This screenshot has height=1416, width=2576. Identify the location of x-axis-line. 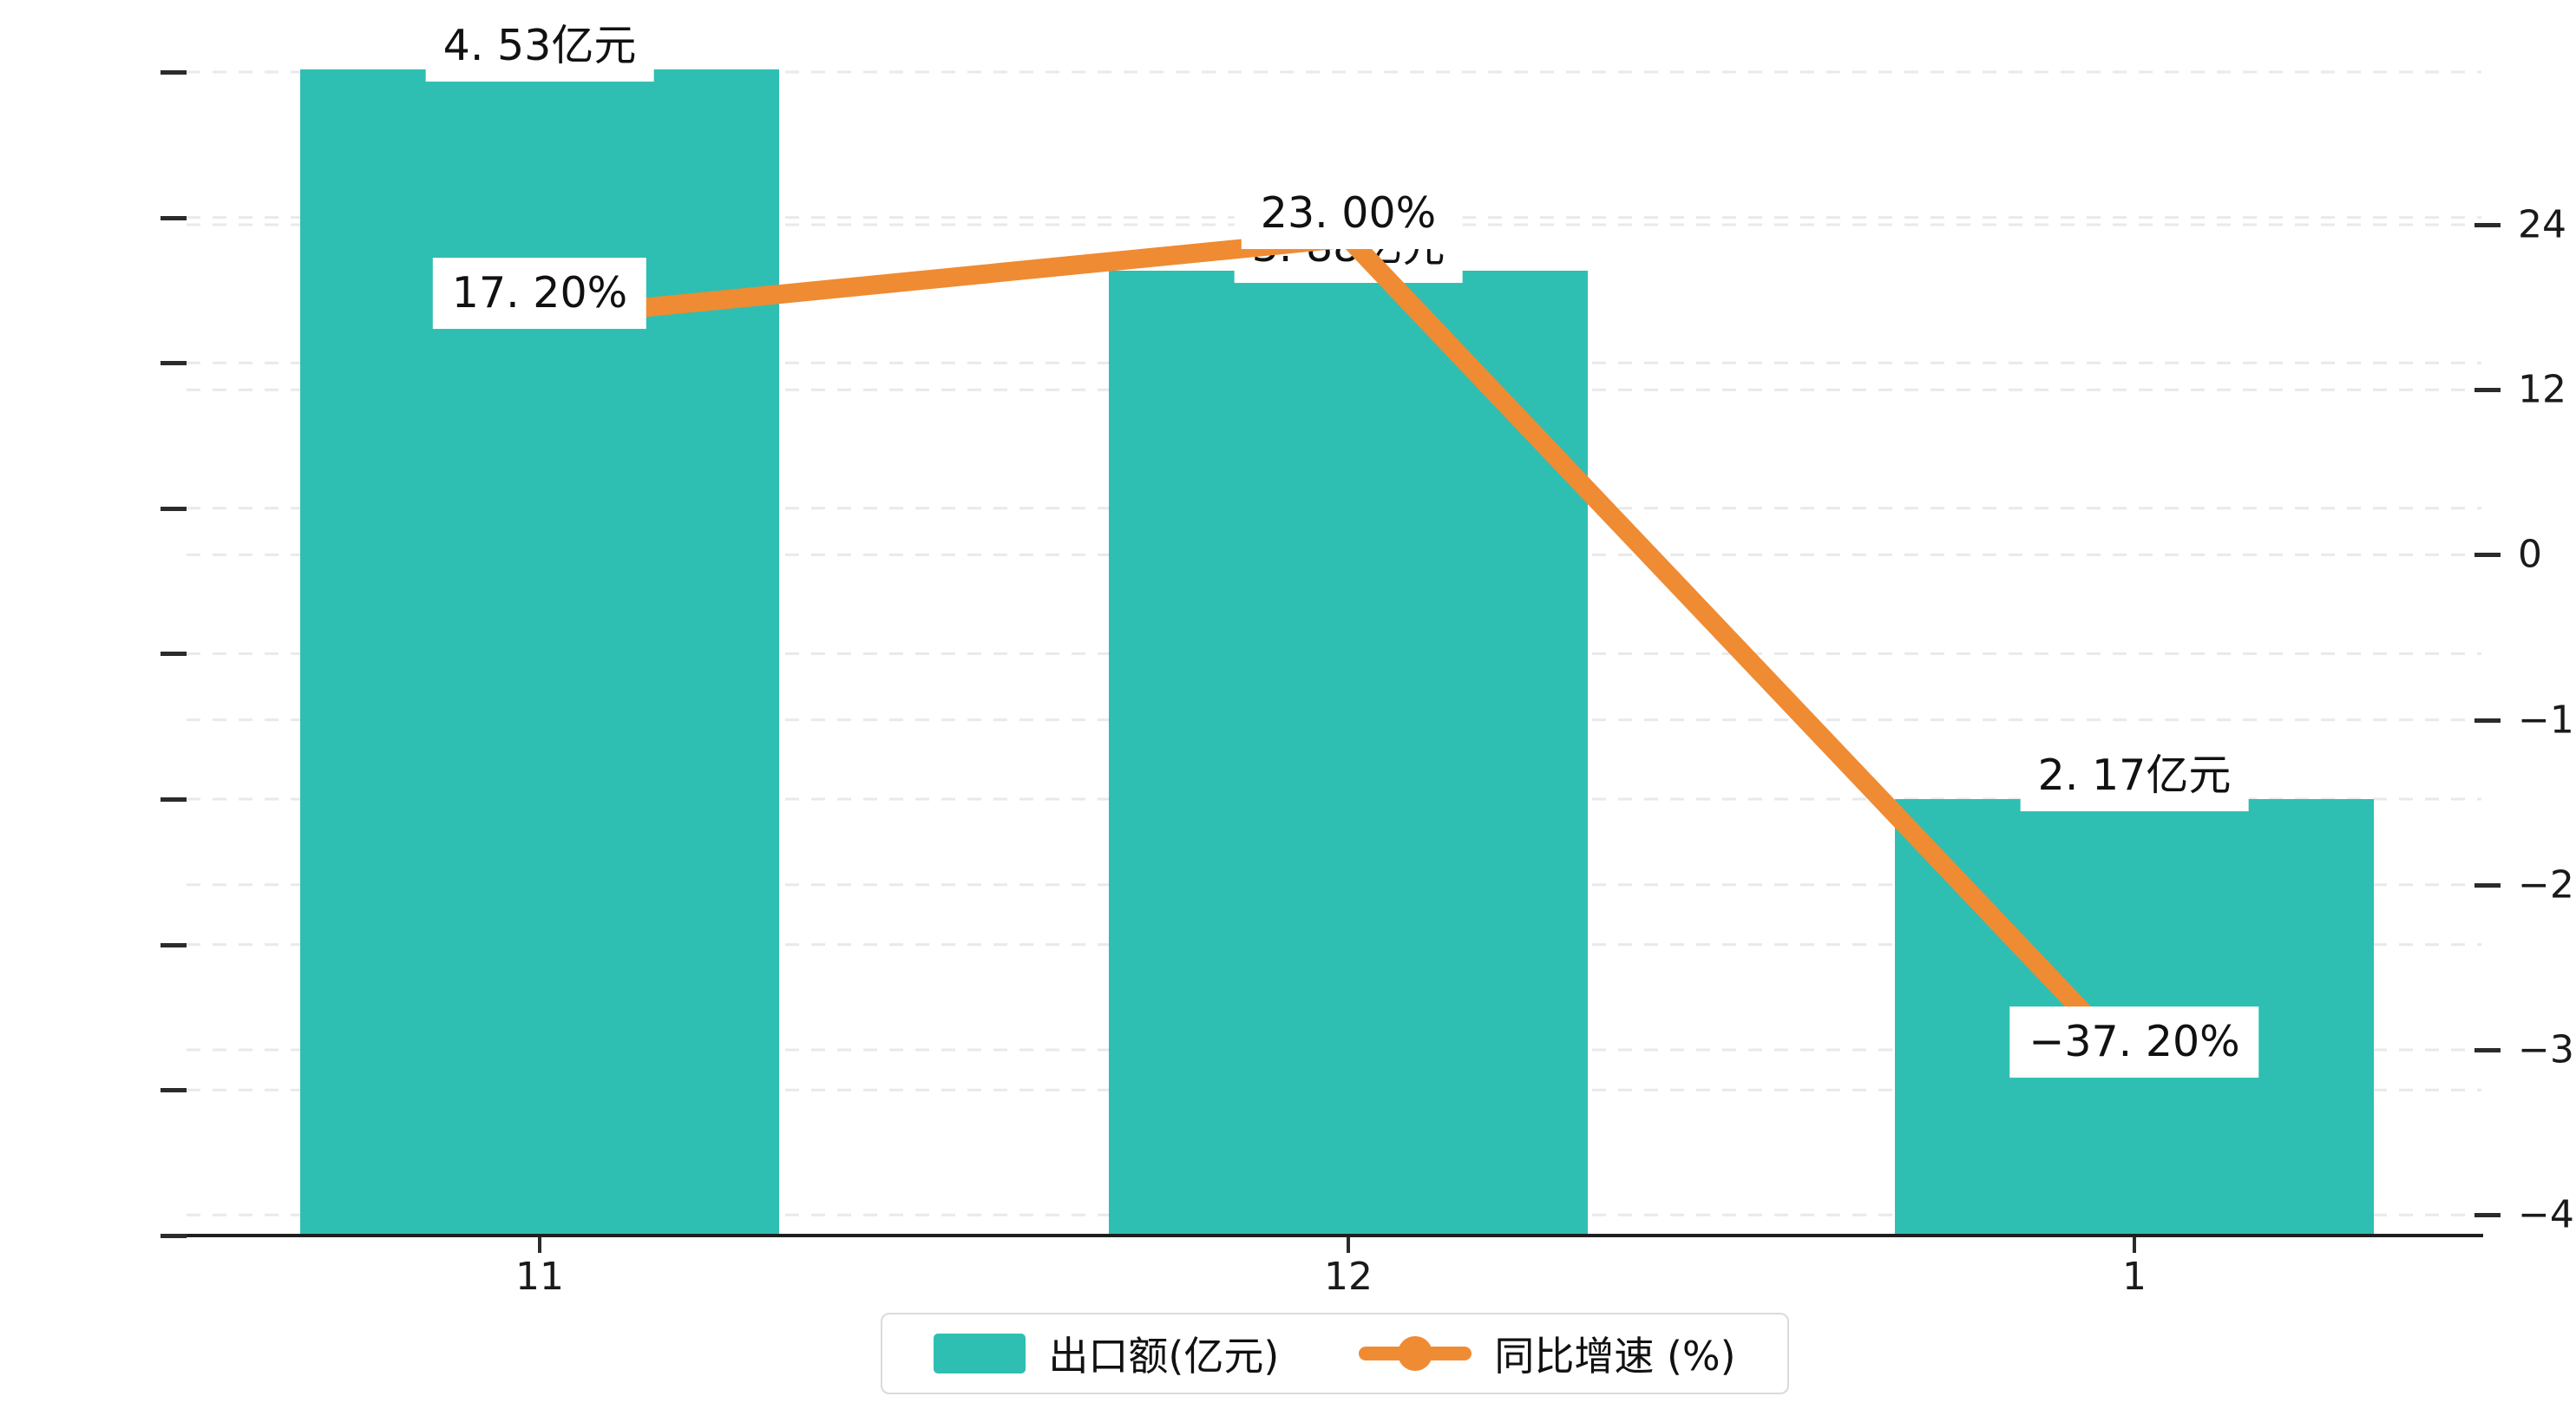
(1335, 1235).